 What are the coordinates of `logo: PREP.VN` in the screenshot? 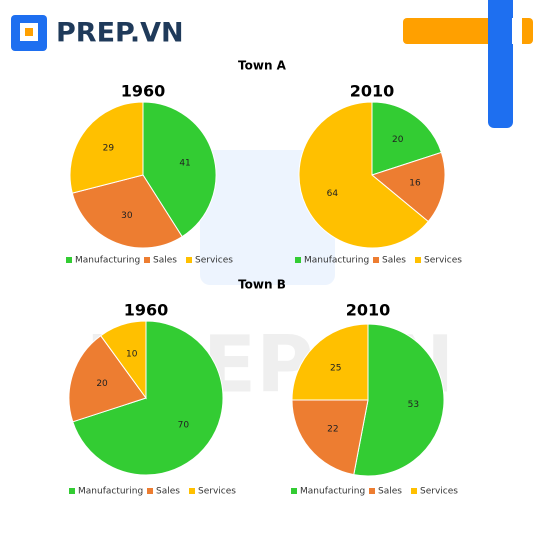 It's located at (97, 33).